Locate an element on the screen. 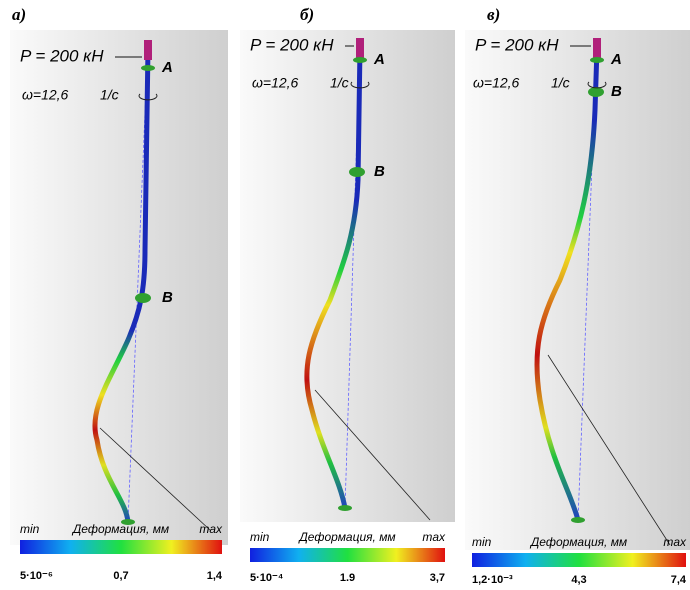  panel-label: б) is located at coordinates (307, 14).